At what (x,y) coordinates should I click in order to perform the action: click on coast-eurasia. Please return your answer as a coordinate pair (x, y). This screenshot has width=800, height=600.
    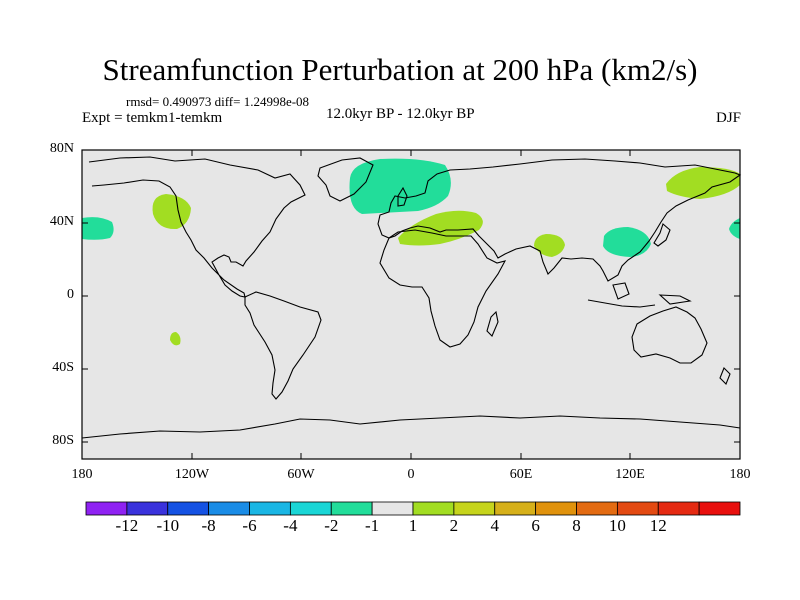
    Looking at the image, I should click on (559, 220).